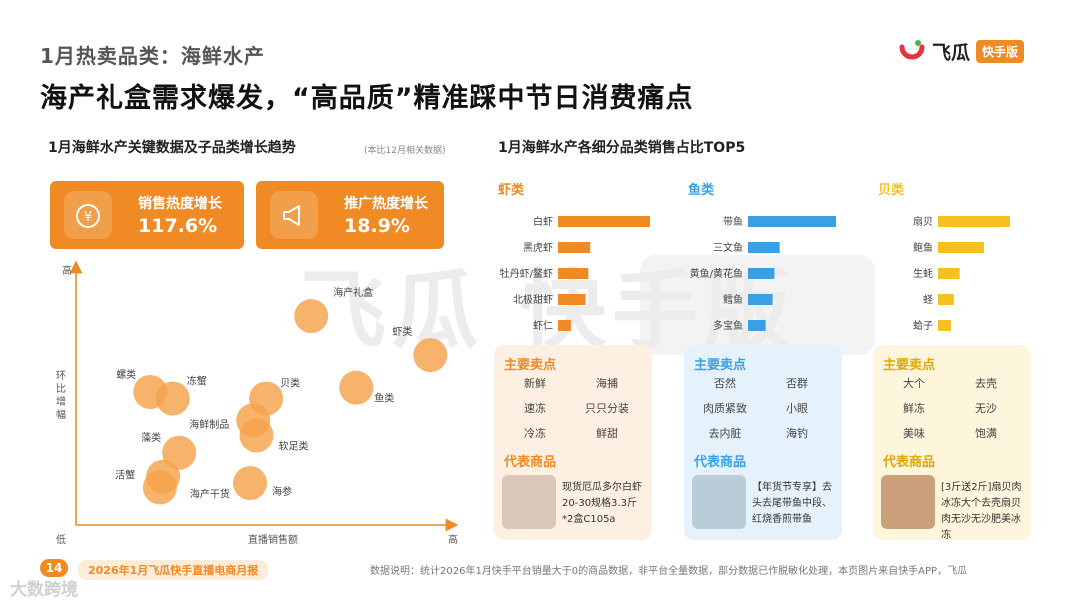  What do you see at coordinates (453, 539) in the screenshot?
I see `x-high-label: 高` at bounding box center [453, 539].